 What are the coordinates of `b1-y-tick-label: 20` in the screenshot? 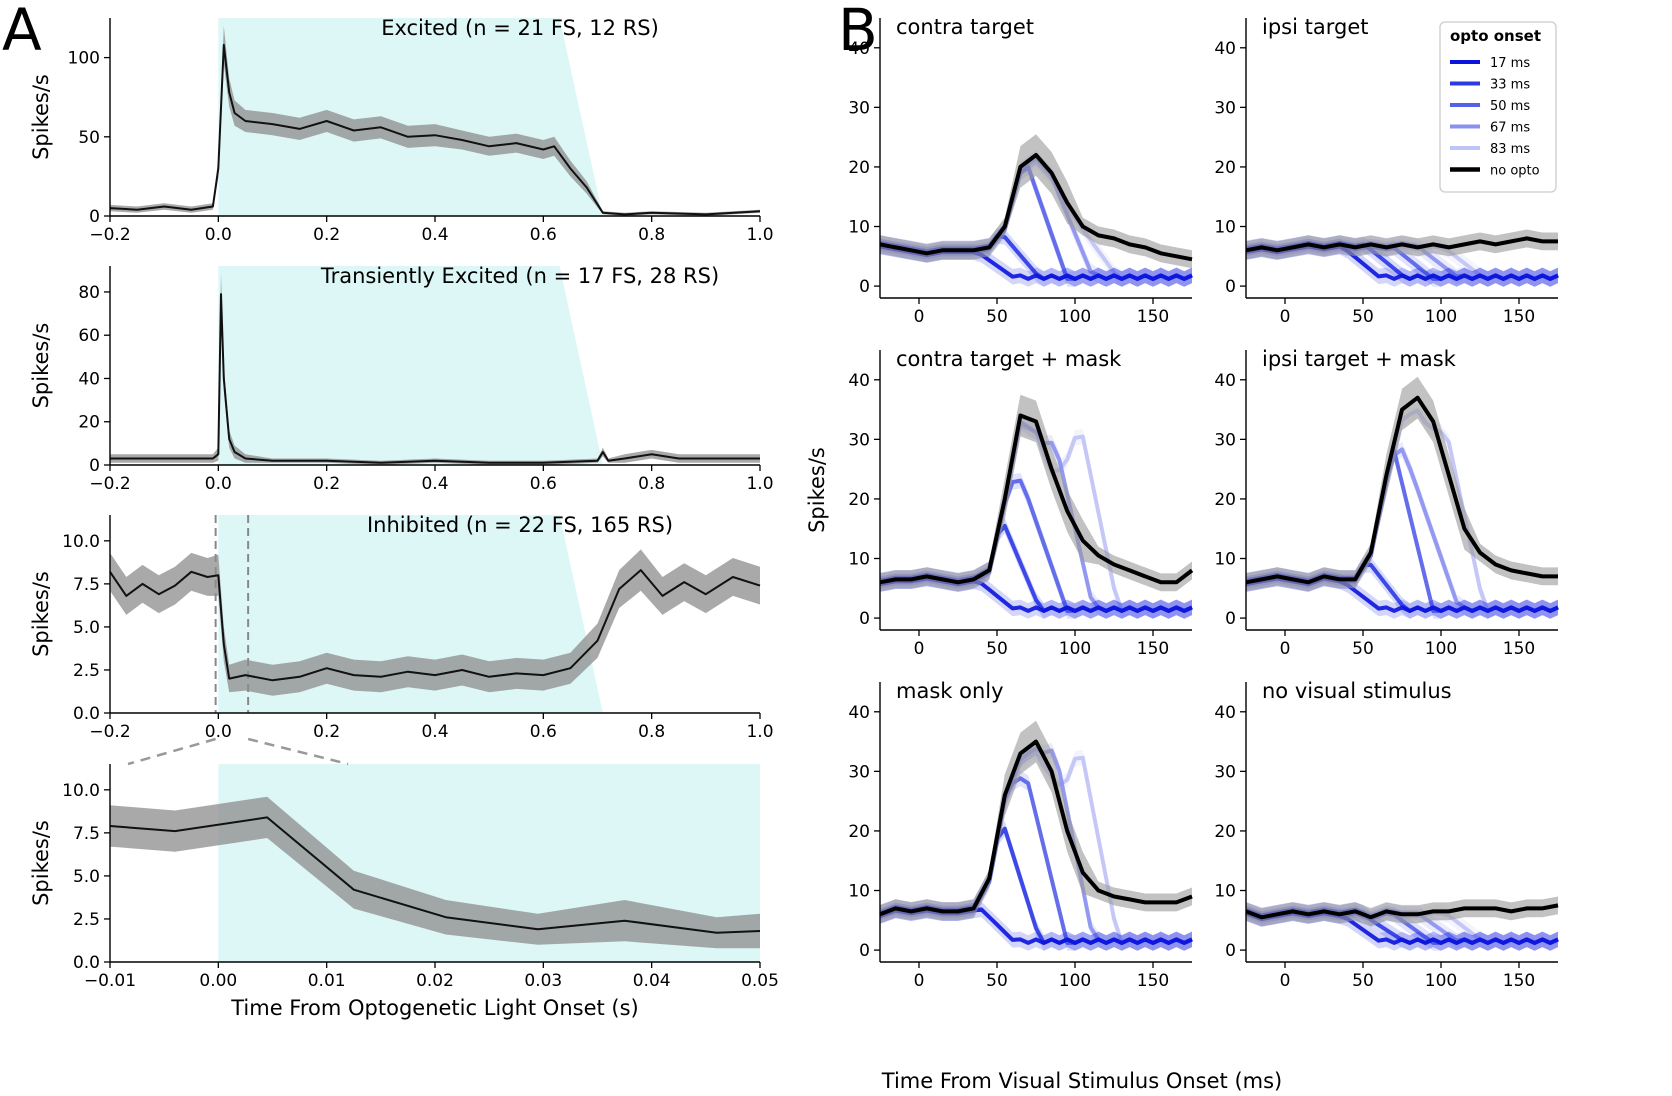 It's located at (859, 168).